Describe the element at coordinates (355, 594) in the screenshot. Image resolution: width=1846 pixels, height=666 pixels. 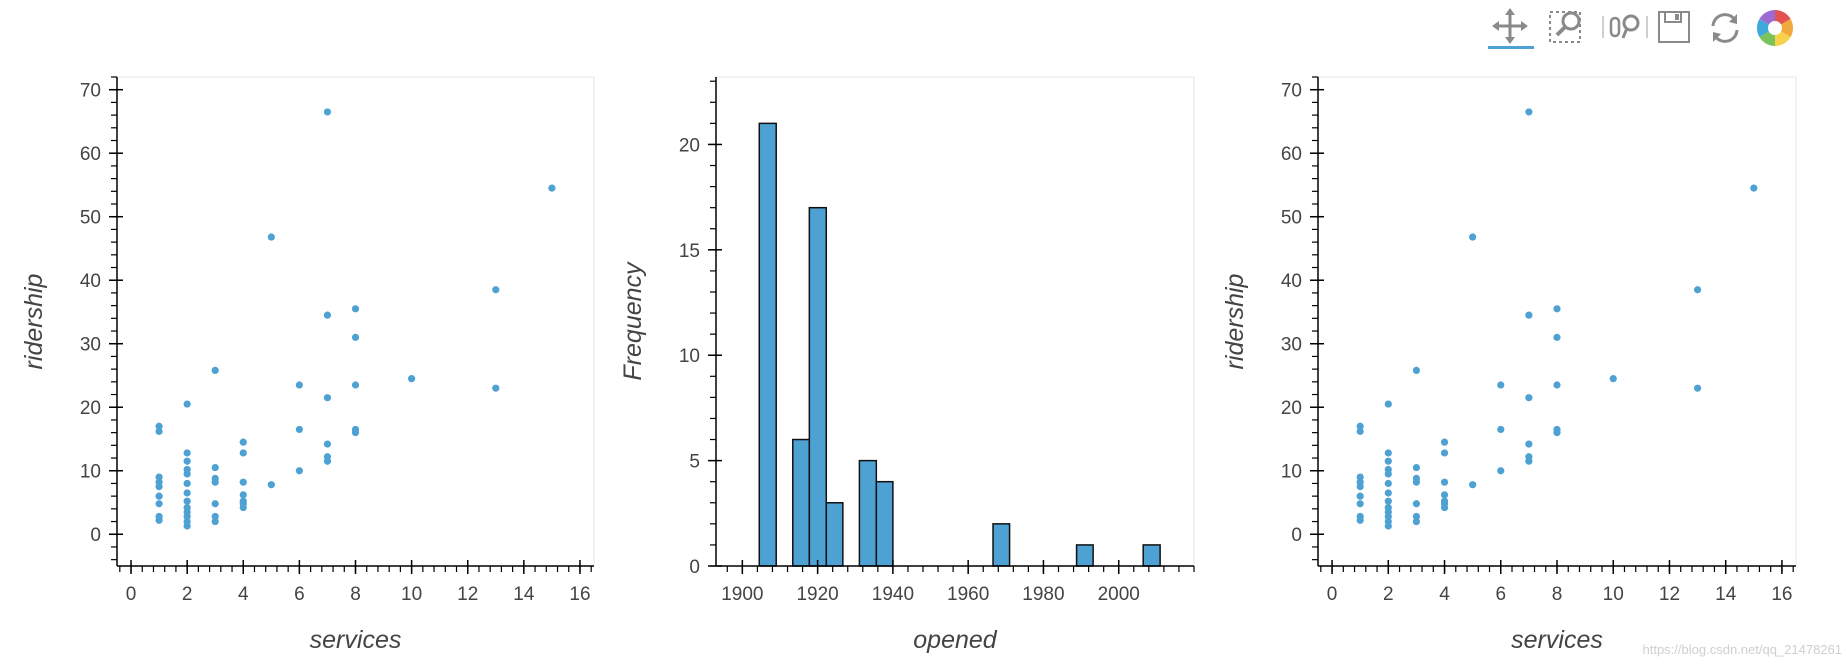
I see `x-tick-label: 8` at that location.